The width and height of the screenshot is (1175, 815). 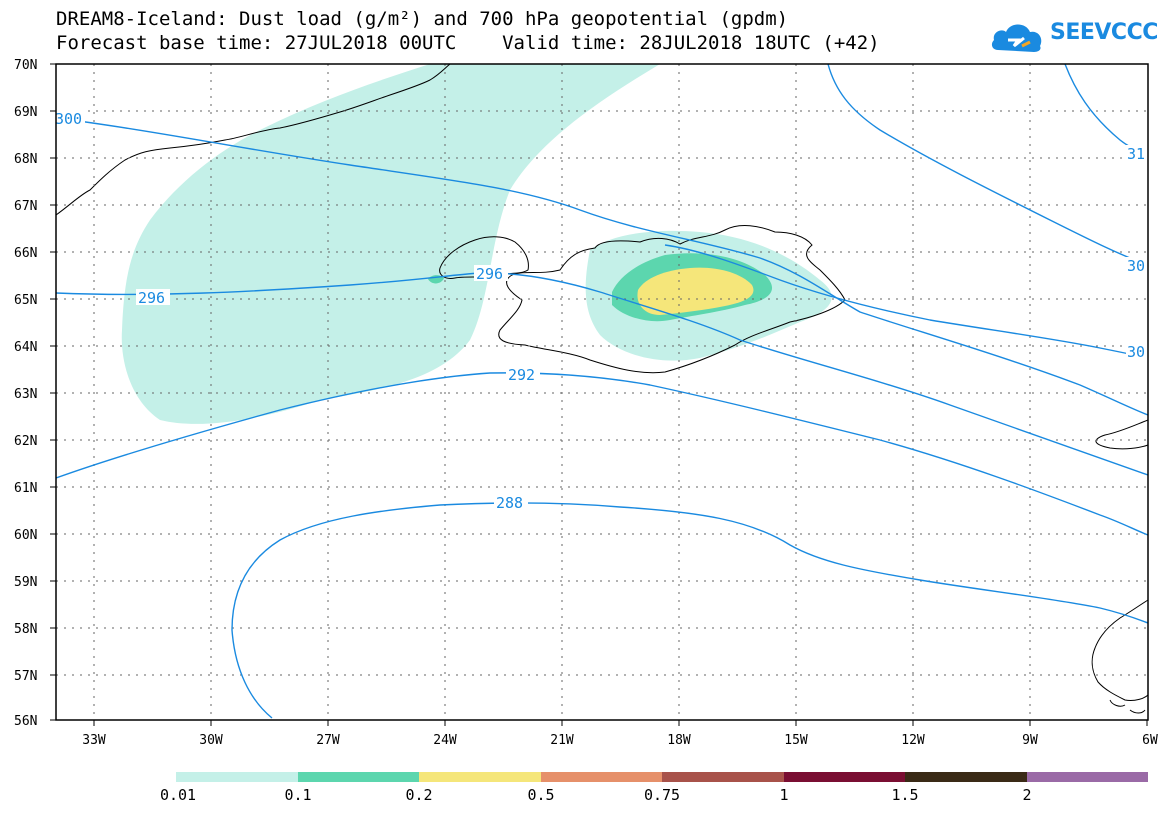 I want to click on contour-30-a, so click(x=987, y=165).